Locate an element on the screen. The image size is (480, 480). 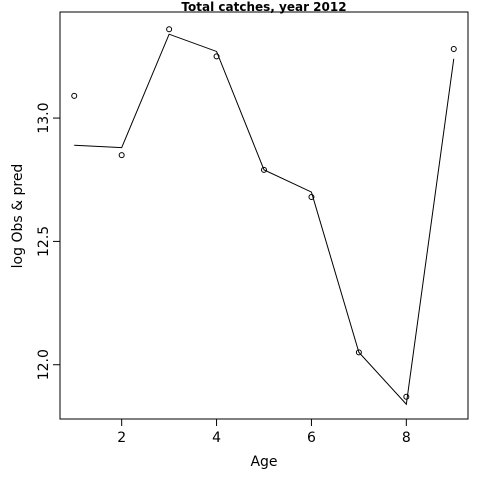
y-axis: 12.0 12.5 13.0 is located at coordinates (48, 241).